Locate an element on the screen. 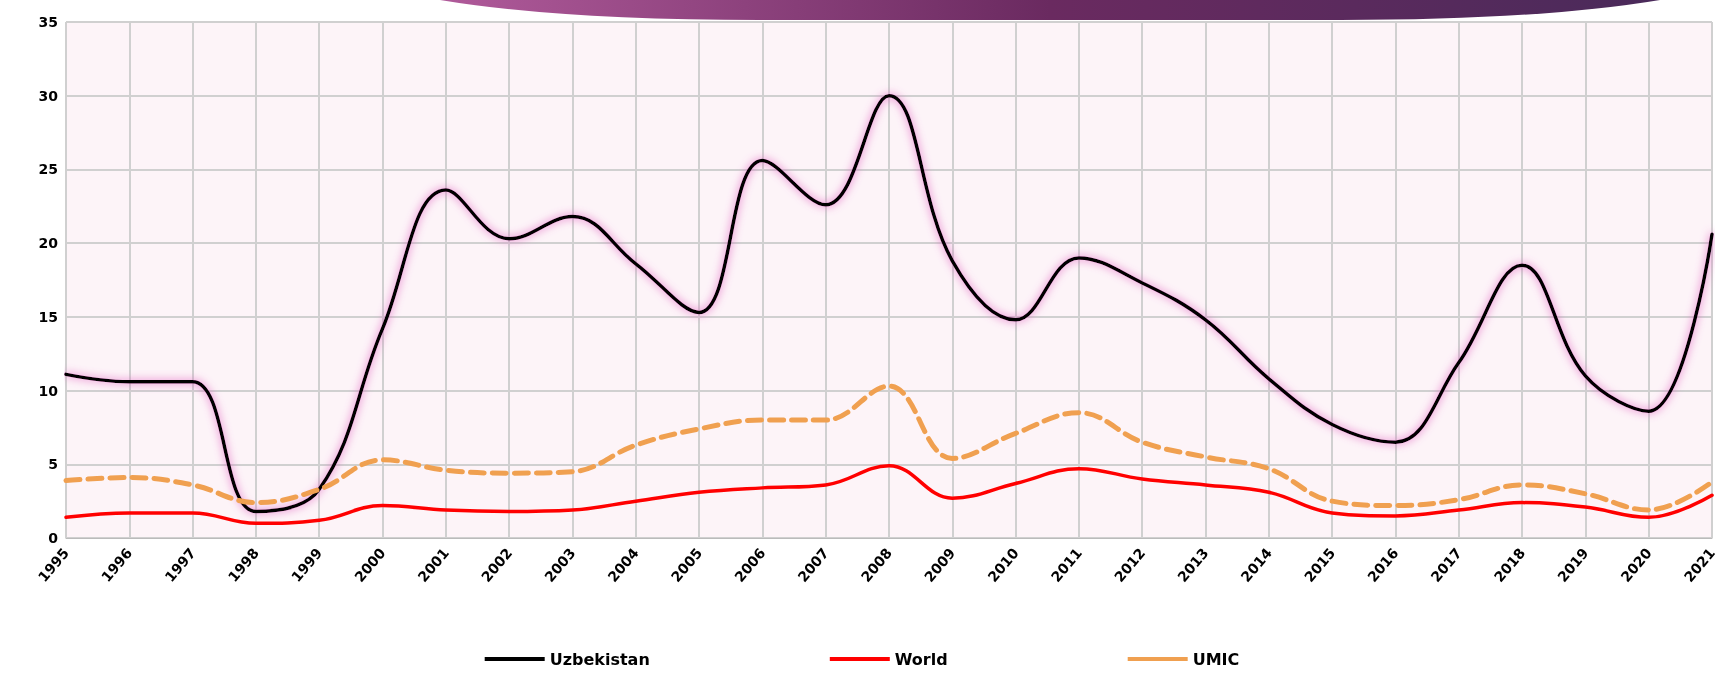 Image resolution: width=1724 pixels, height=680 pixels. legend-label: Uzbekistan is located at coordinates (599, 659).